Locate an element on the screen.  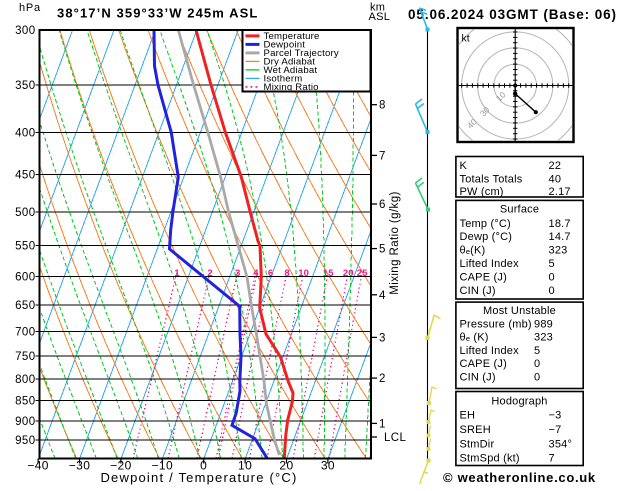
svg-text: 14.7 is located at coordinates (560, 237).